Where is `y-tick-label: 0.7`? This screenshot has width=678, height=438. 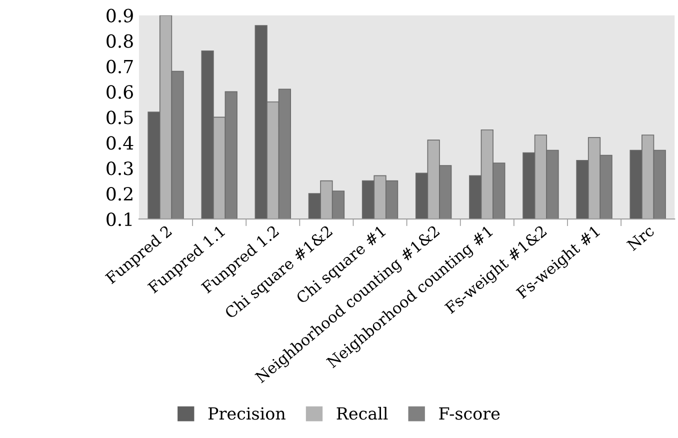
y-tick-label: 0.7 is located at coordinates (119, 67).